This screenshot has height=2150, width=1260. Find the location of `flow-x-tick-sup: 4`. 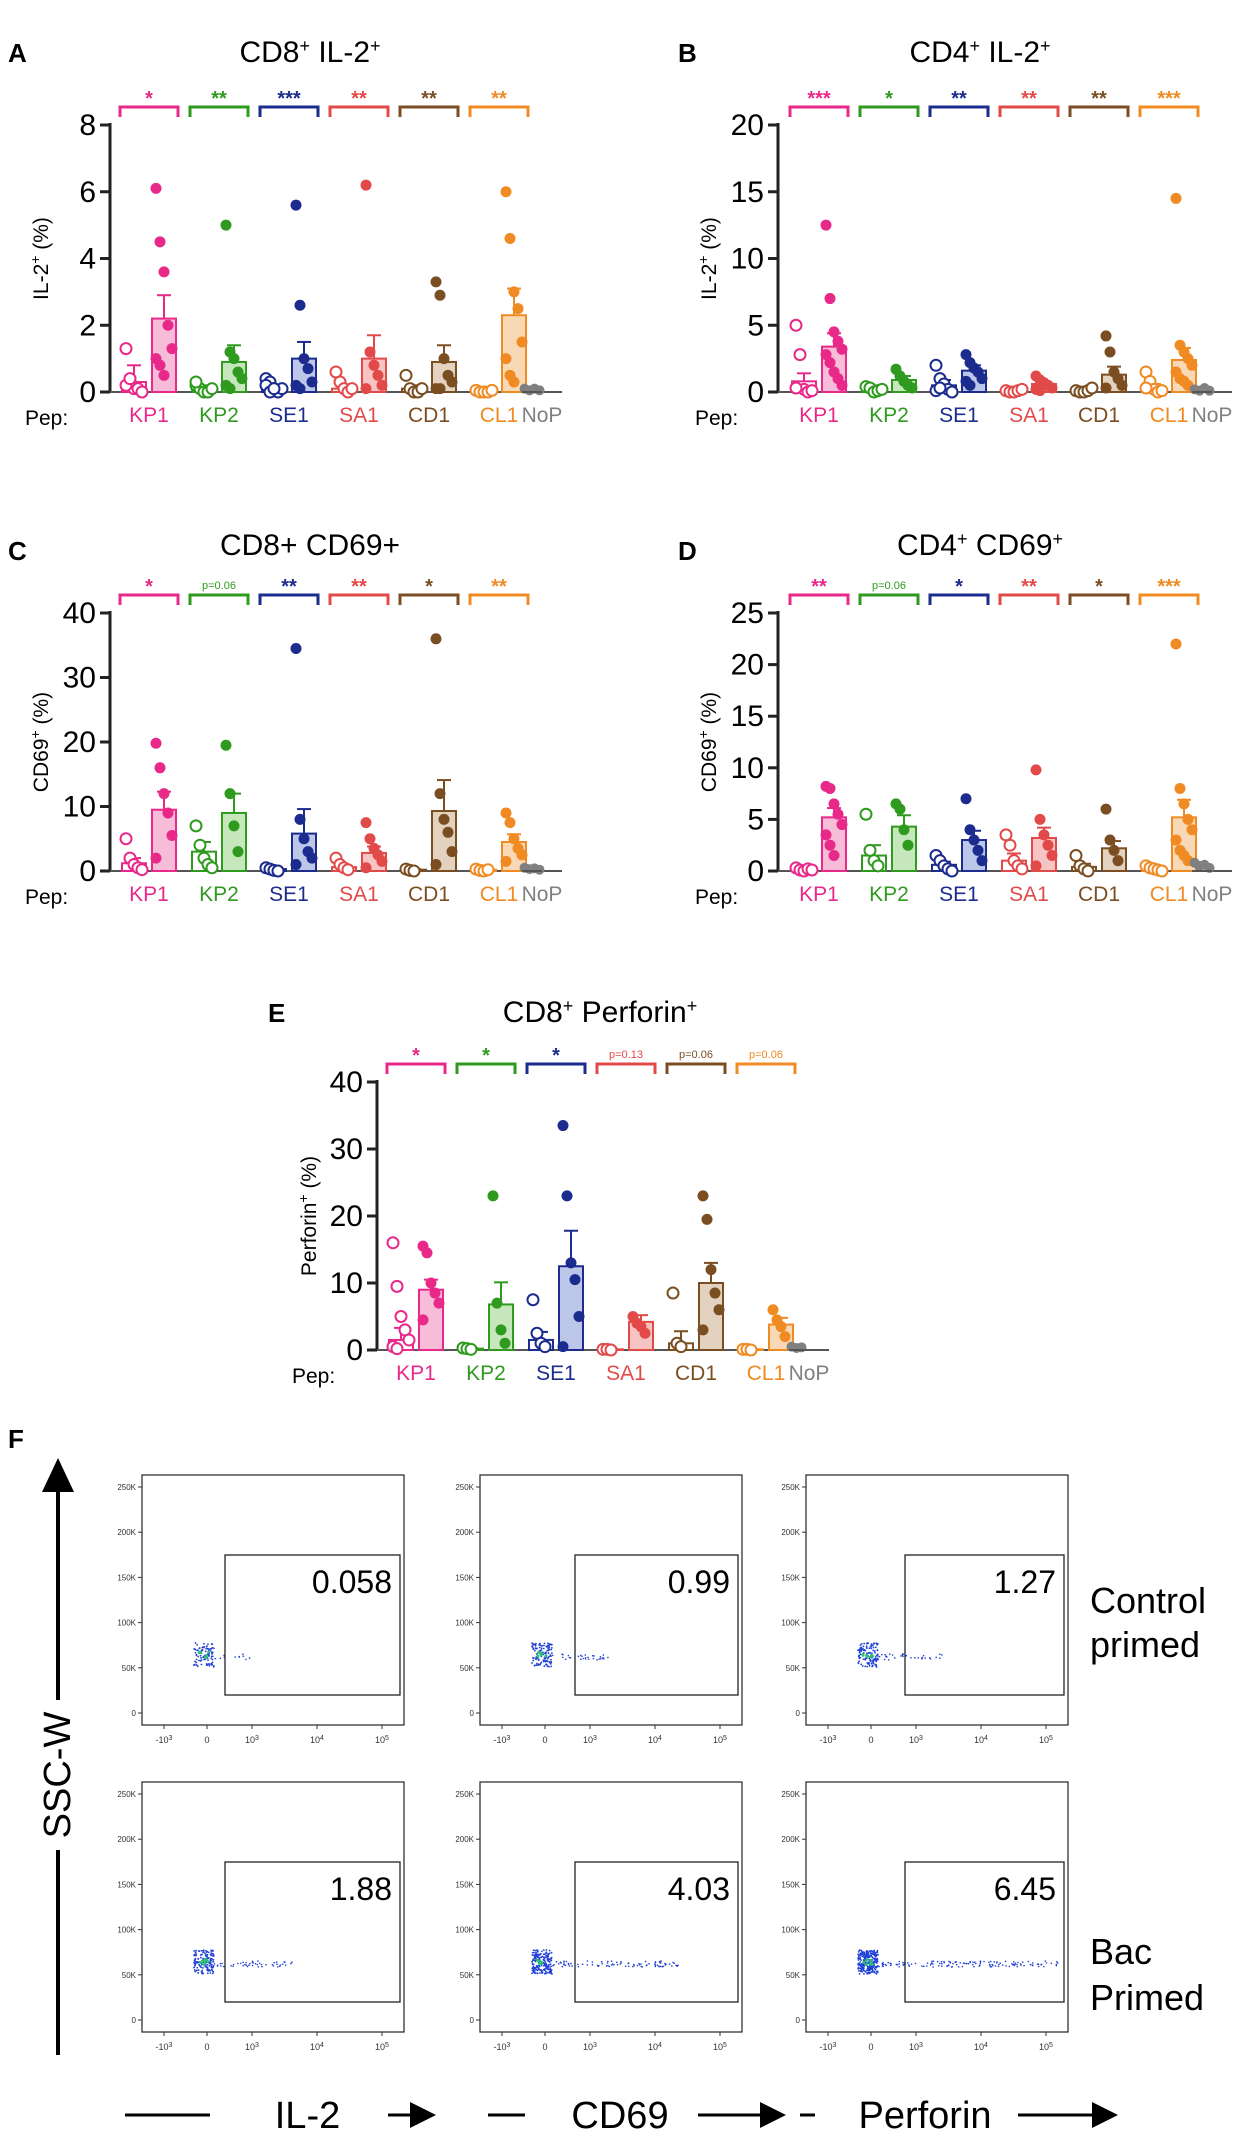

flow-x-tick-sup: 4 is located at coordinates (322, 2045).